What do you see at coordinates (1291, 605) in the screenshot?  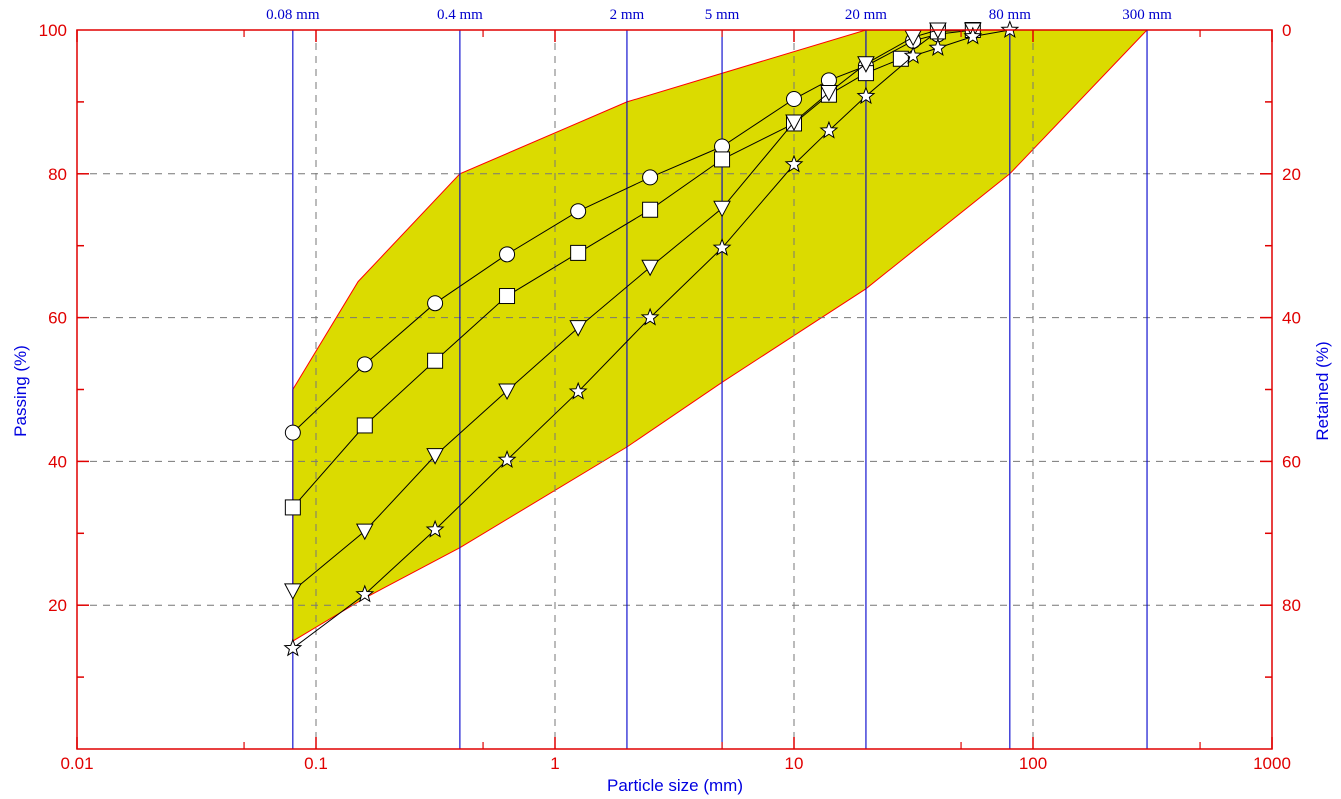 I see `y-right-tick-label: 80` at bounding box center [1291, 605].